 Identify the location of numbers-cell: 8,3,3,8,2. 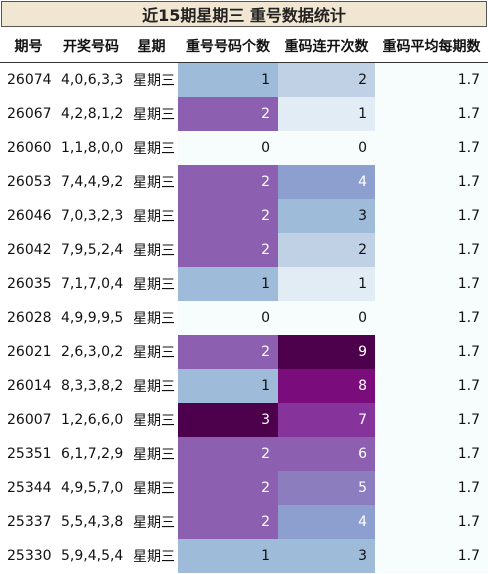
(92, 386).